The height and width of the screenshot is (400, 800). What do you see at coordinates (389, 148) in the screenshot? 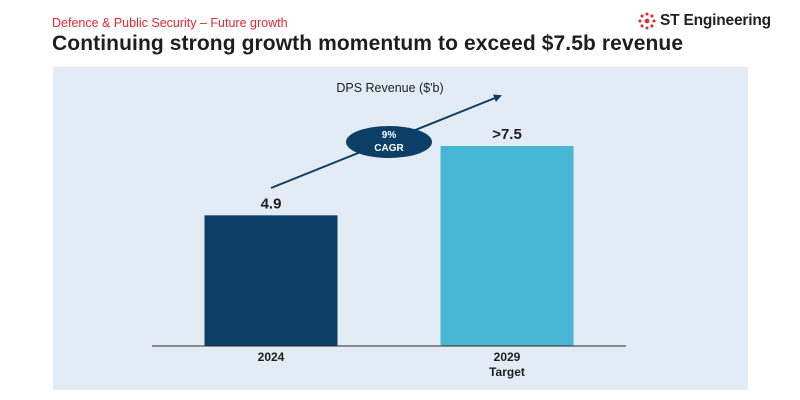
I see `cagr-label: CAGR` at bounding box center [389, 148].